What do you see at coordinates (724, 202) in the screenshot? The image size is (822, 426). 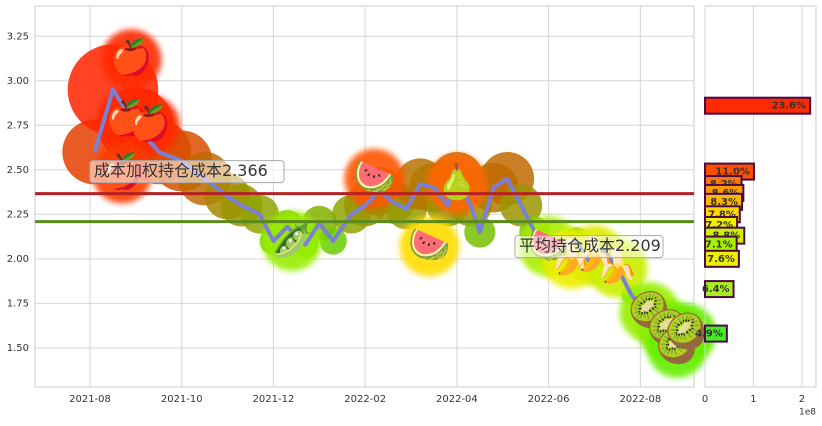 I see `percent-label: 8.3%` at bounding box center [724, 202].